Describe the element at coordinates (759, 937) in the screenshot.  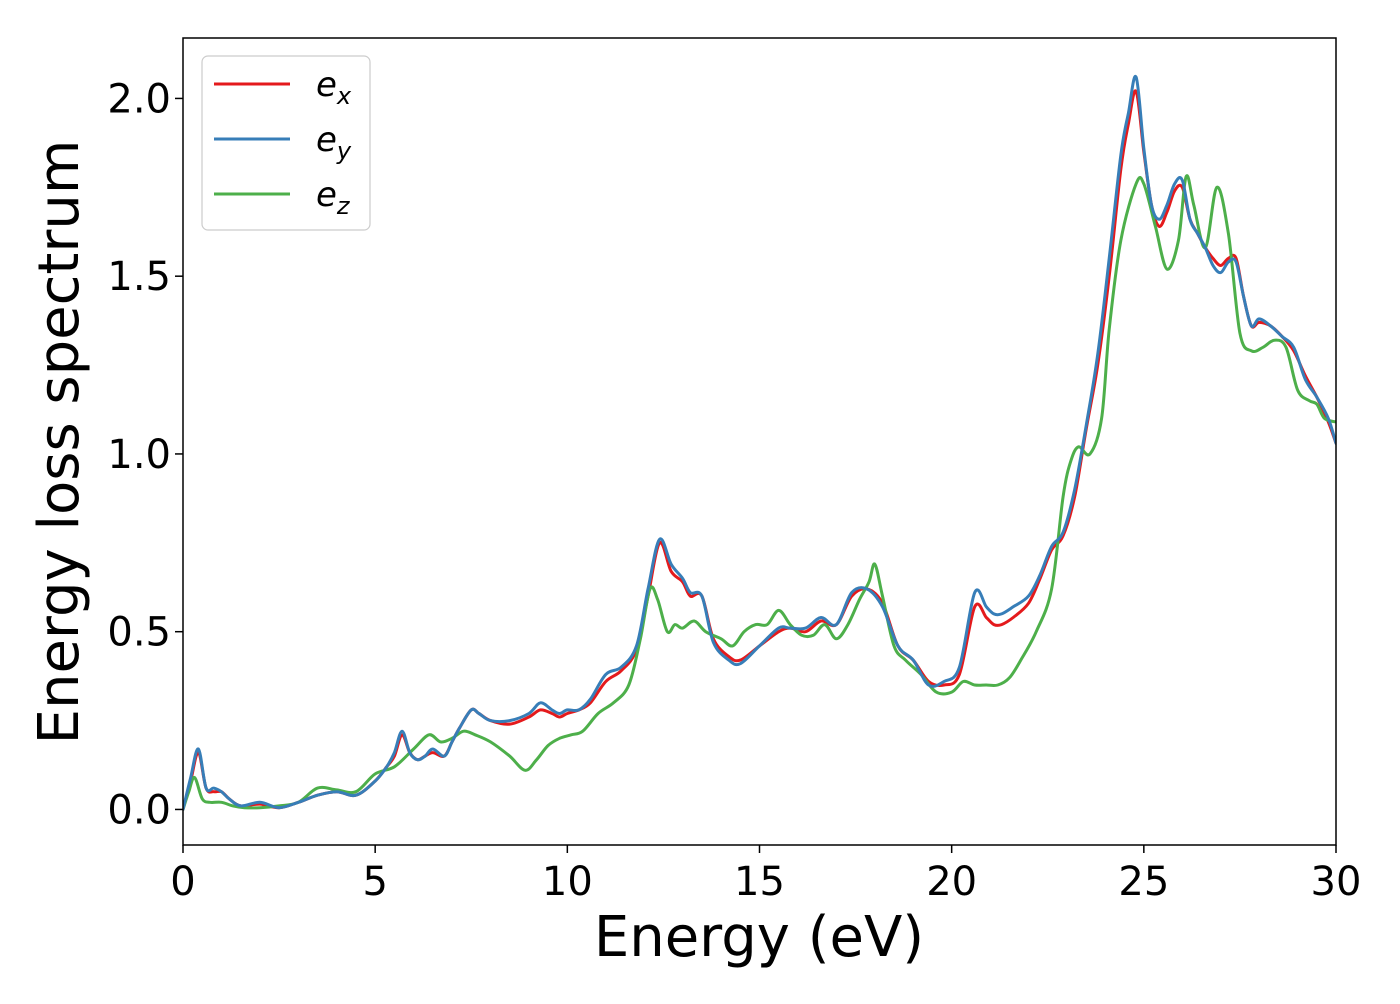
I see `x-axis-title: Energy (eV)` at that location.